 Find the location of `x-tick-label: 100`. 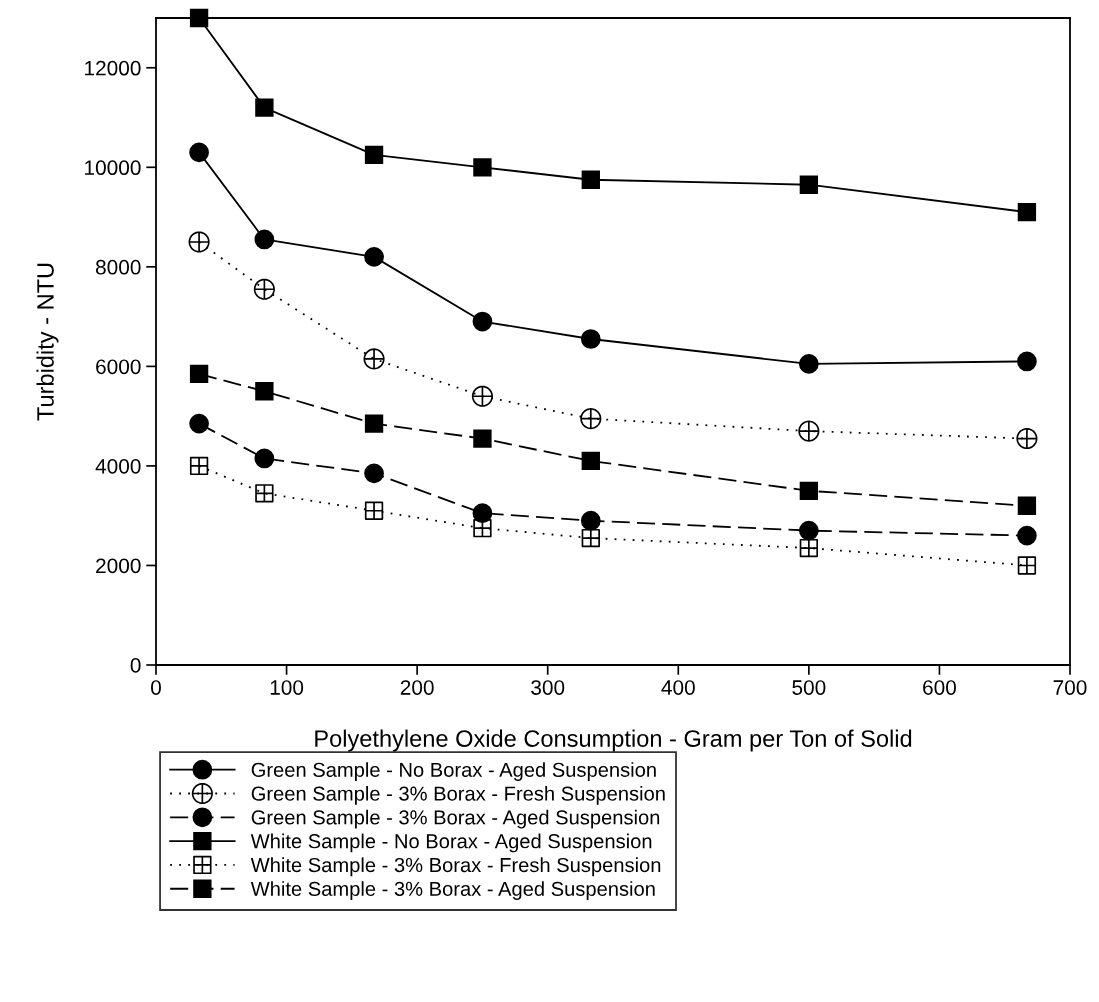

x-tick-label: 100 is located at coordinates (287, 687).